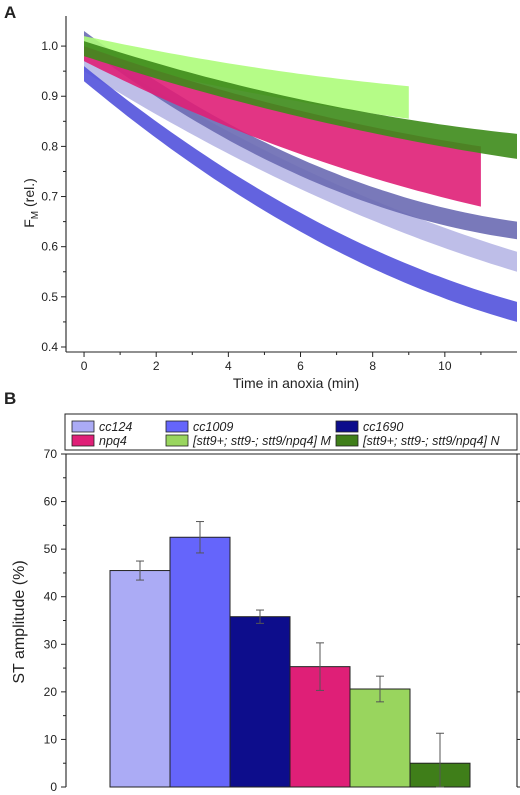  Describe the element at coordinates (431, 441) in the screenshot. I see `legend-label-6: [stt9+; stt9-; stt9/npq4] N` at that location.